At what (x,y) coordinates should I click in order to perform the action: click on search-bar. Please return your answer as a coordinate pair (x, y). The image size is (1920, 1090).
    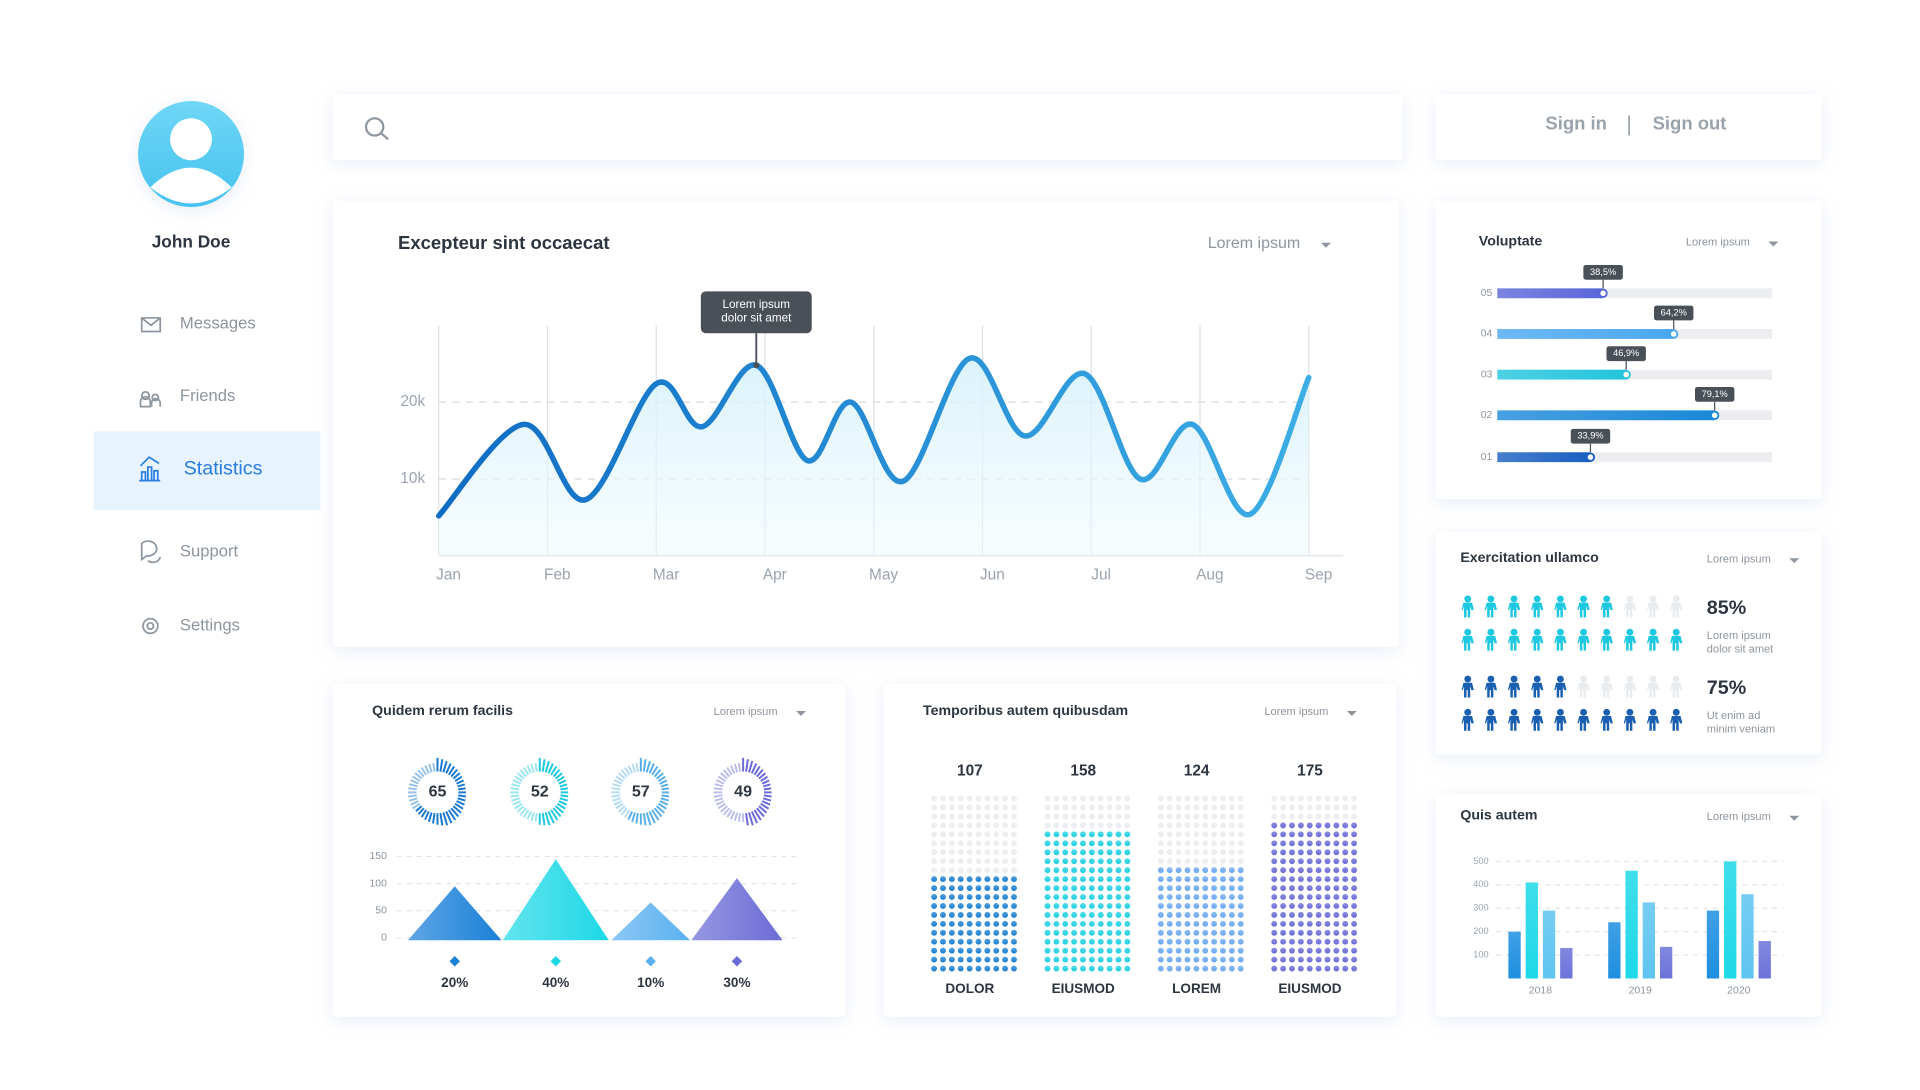
    Looking at the image, I should click on (867, 127).